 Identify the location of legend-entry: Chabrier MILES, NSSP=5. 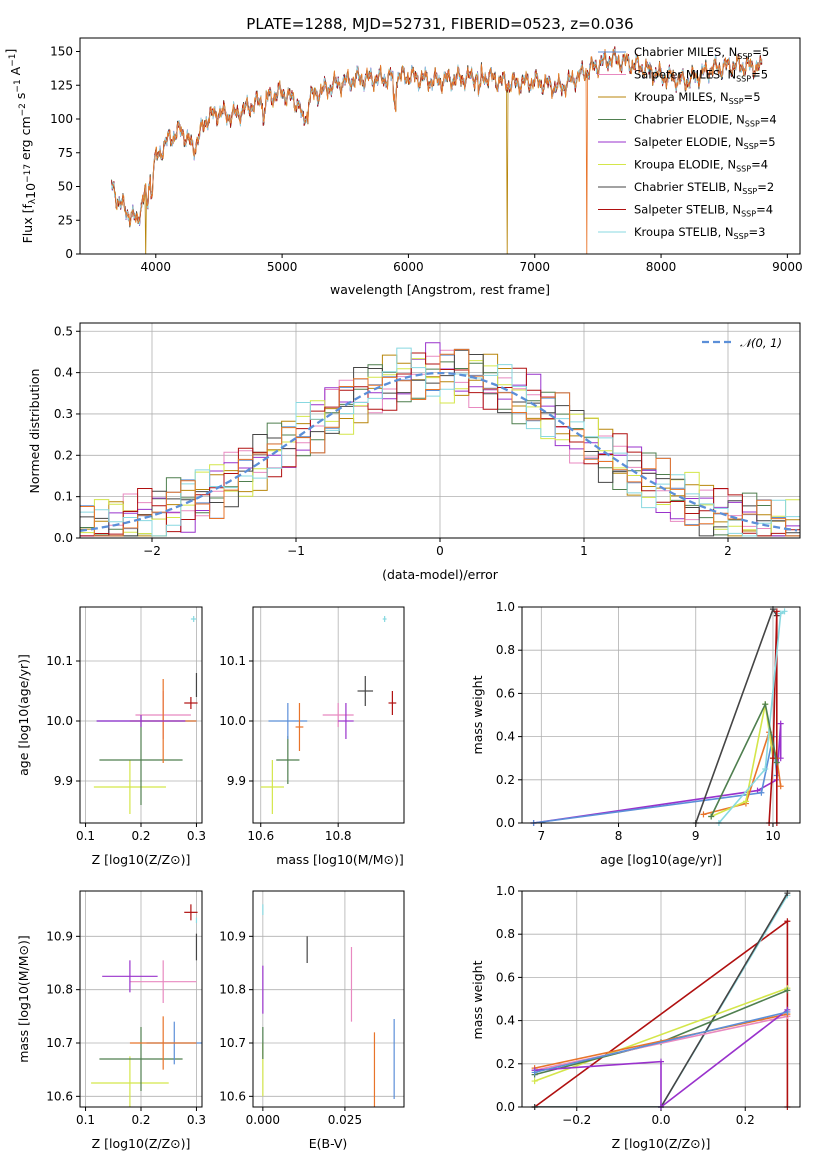
(701, 53).